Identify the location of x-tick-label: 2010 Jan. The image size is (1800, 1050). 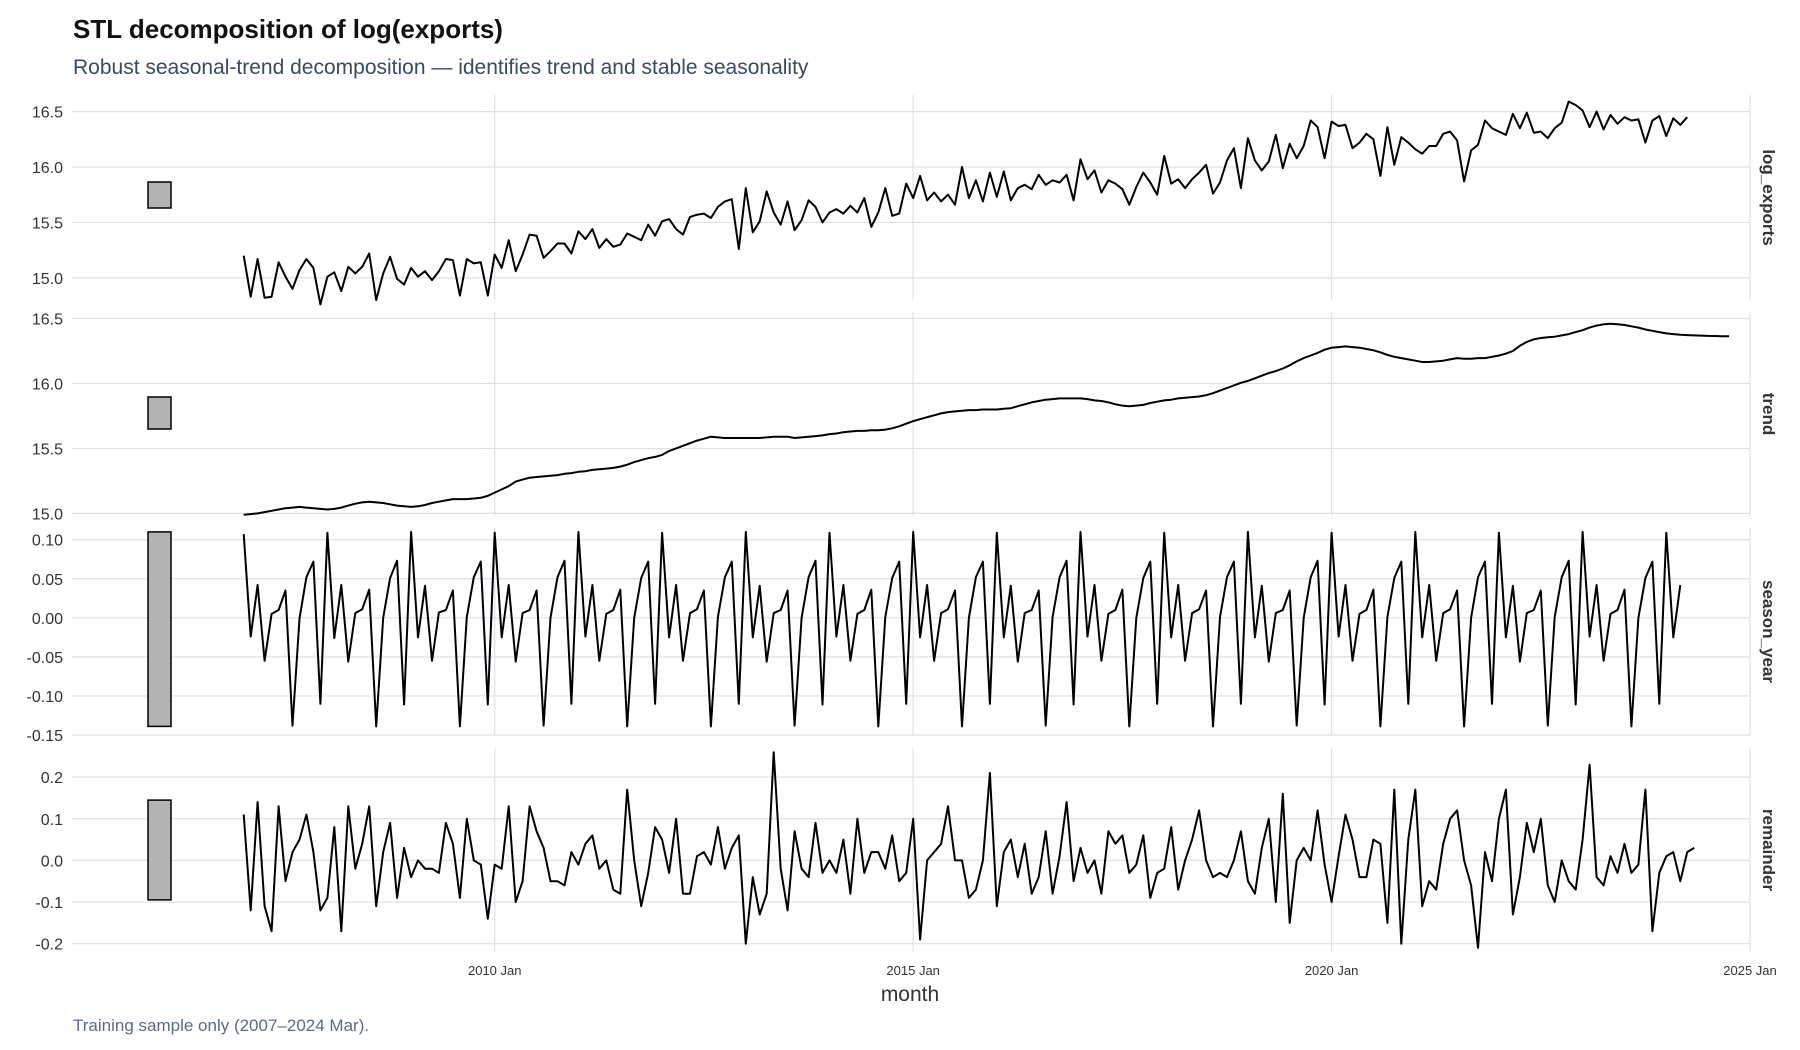
(495, 970).